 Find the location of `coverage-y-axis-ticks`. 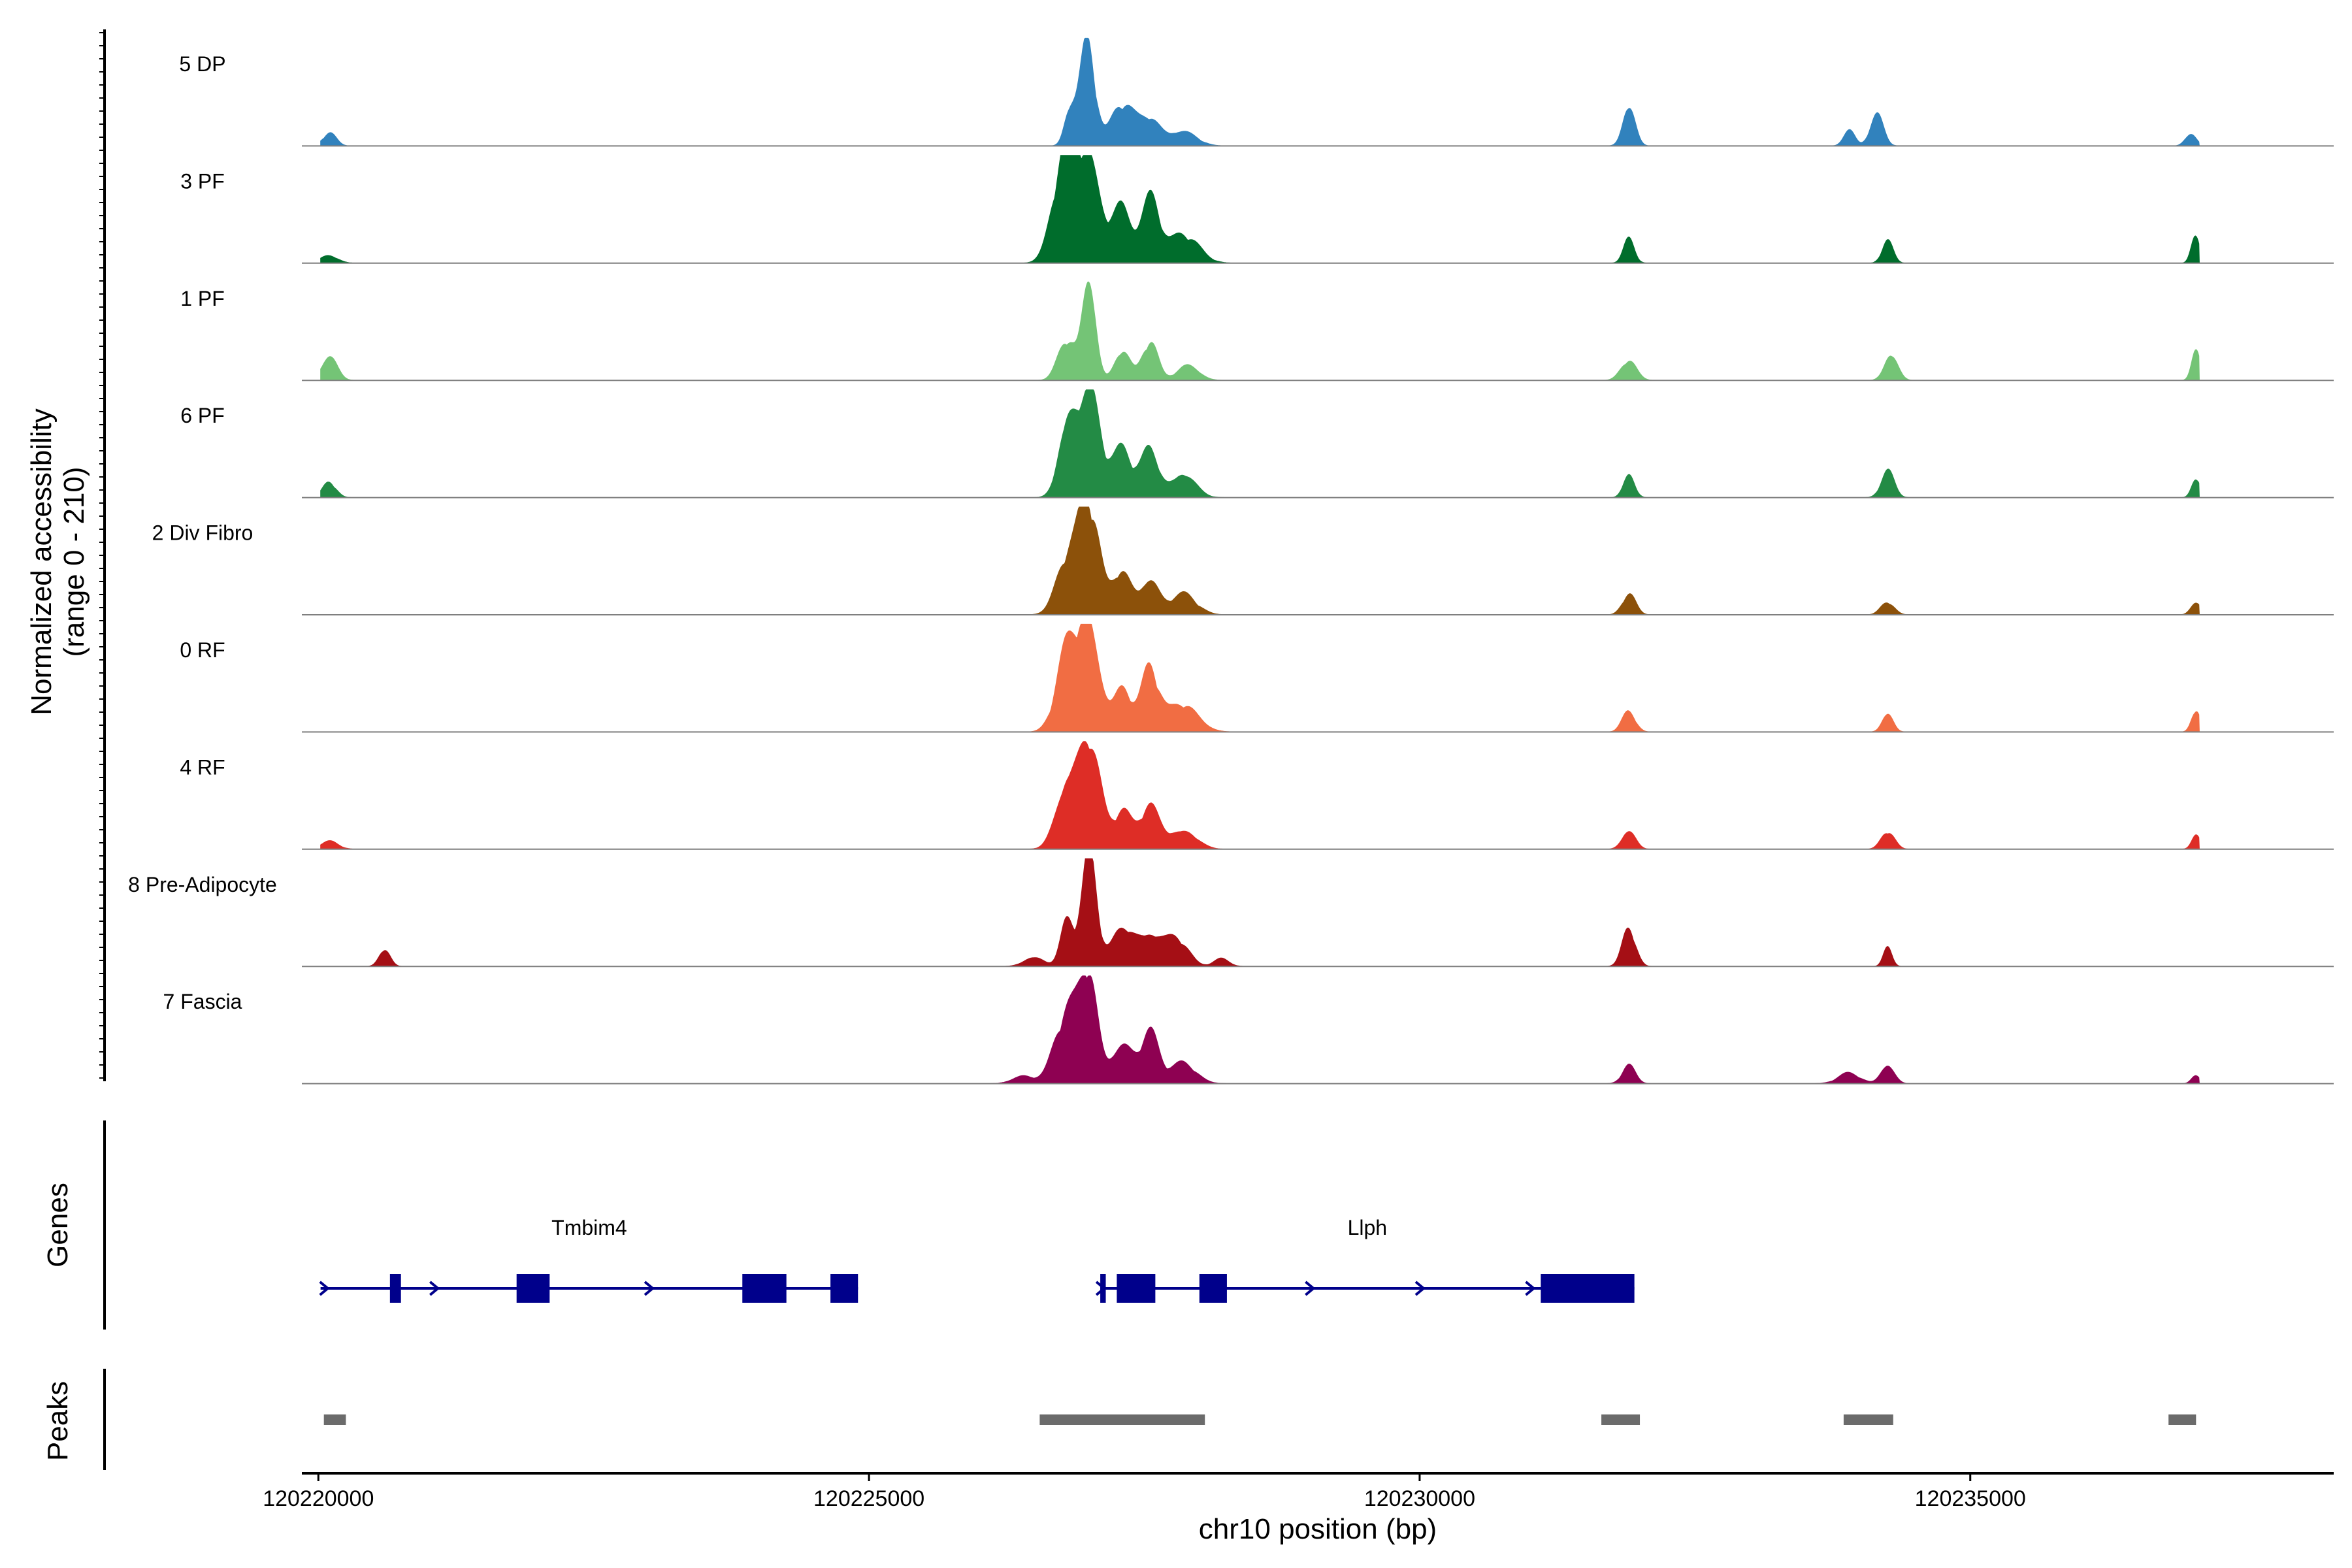

coverage-y-axis-ticks is located at coordinates (102, 555).